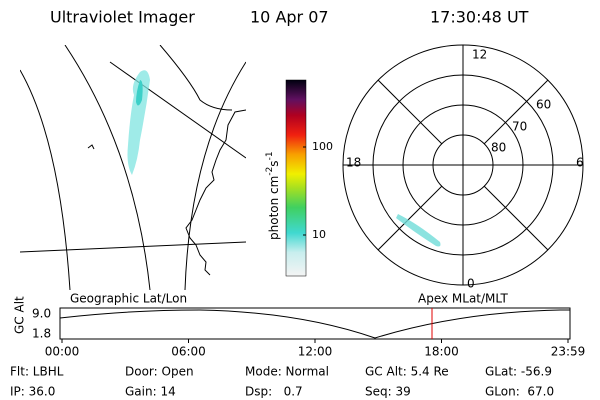  Describe the element at coordinates (188, 352) in the screenshot. I see `timeline-xtick: 06:00` at that location.